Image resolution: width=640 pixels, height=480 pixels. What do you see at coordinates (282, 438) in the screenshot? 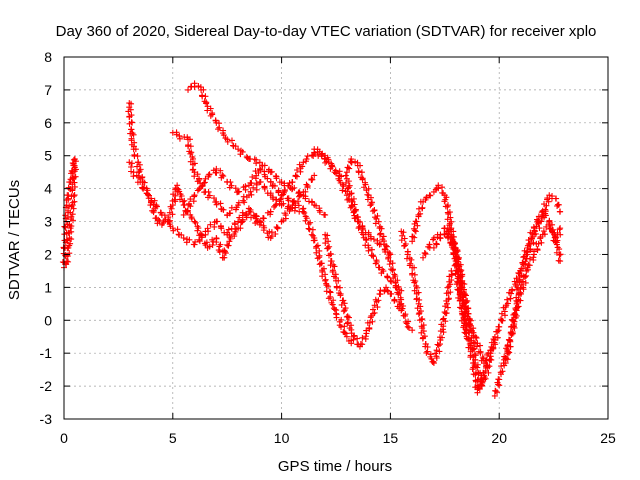
I see `x-tick-label: 10` at bounding box center [282, 438].